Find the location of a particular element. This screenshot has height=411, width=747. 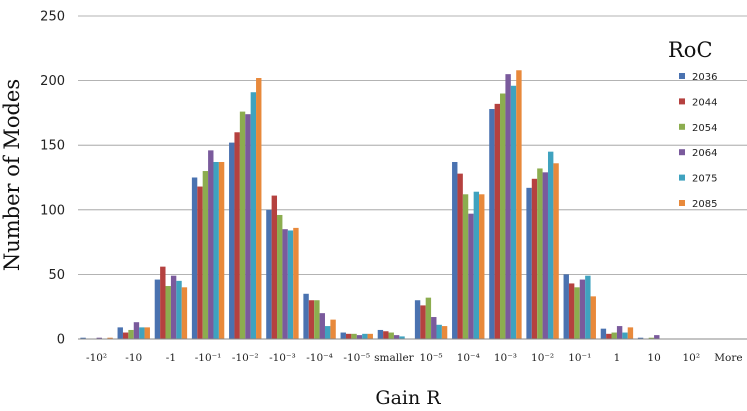

legend-label: 2044 is located at coordinates (704, 102).